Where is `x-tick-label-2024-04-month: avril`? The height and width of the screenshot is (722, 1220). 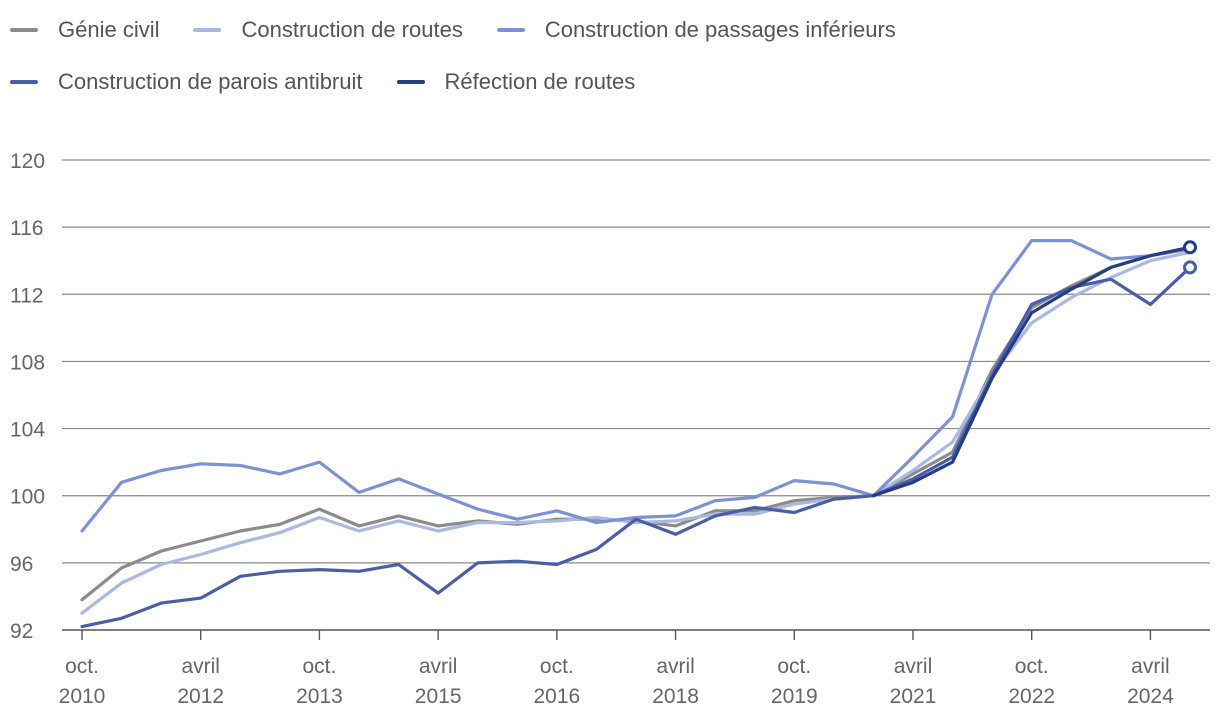
x-tick-label-2024-04-month: avril is located at coordinates (1150, 666).